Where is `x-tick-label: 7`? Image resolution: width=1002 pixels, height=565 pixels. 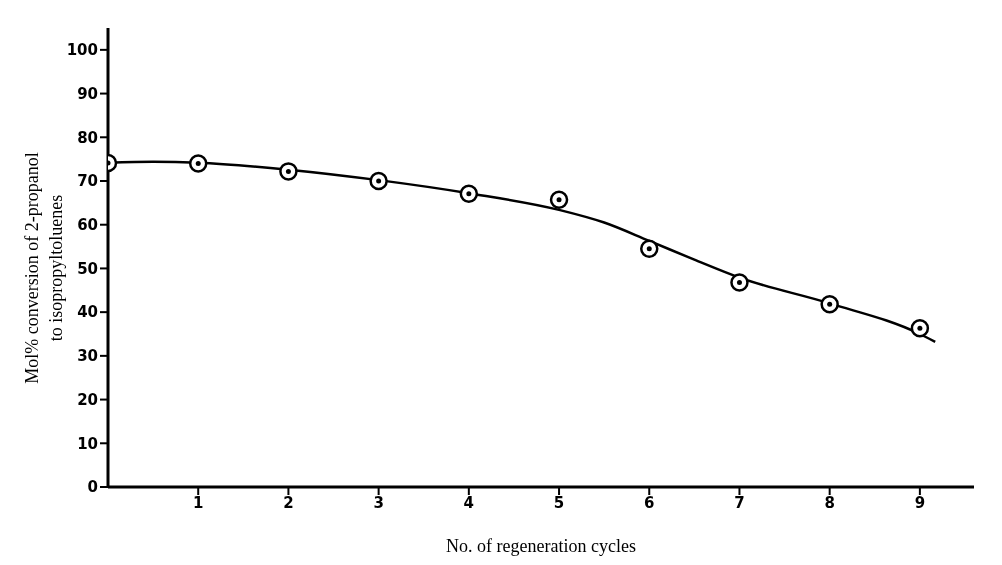 x-tick-label: 7 is located at coordinates (739, 502).